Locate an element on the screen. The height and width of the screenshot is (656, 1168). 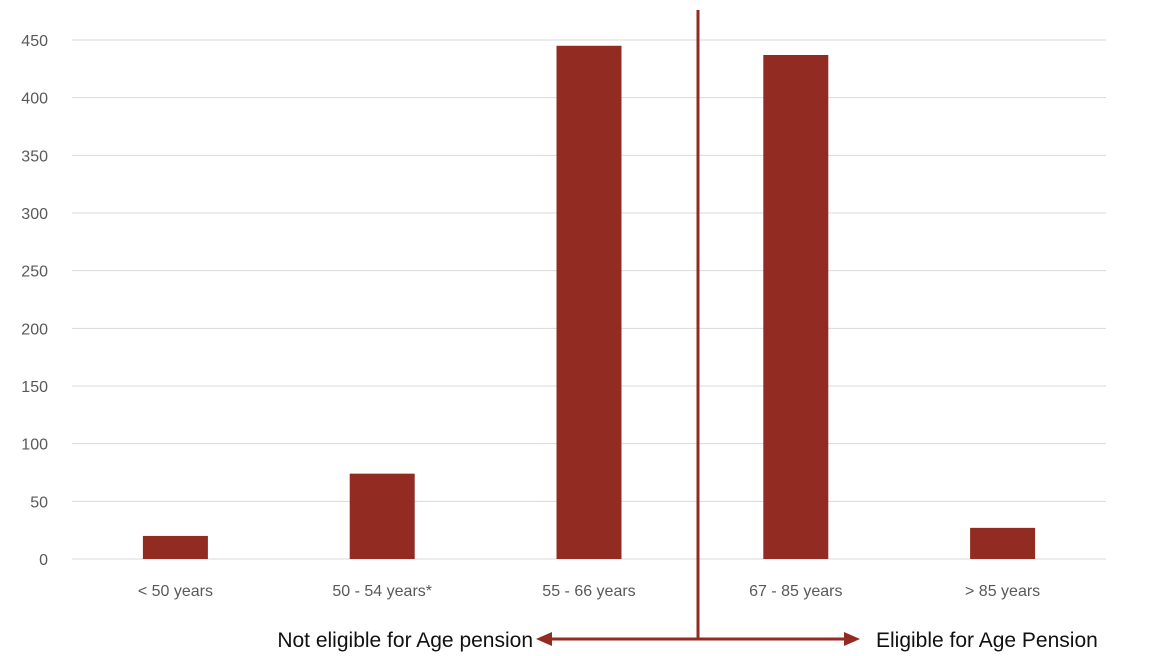
x-tick-label: 55 - 66 years is located at coordinates (588, 591).